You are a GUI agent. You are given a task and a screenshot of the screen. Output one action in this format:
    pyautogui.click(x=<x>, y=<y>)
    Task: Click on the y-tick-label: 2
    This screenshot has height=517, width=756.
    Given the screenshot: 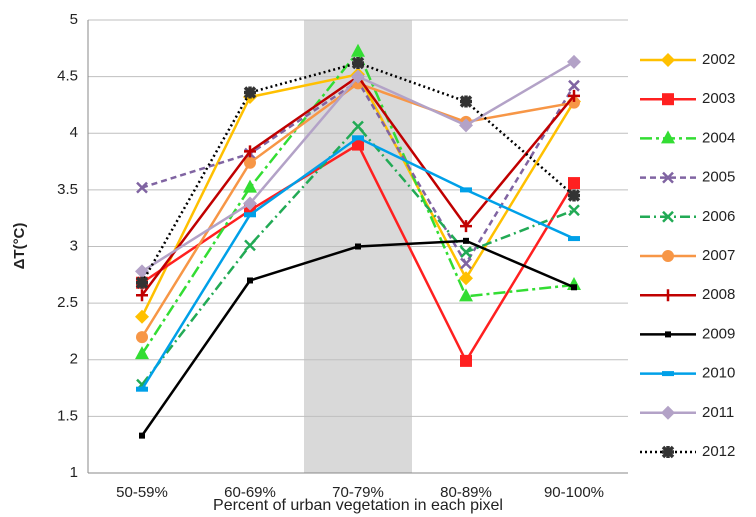 What is the action you would take?
    pyautogui.click(x=74, y=359)
    